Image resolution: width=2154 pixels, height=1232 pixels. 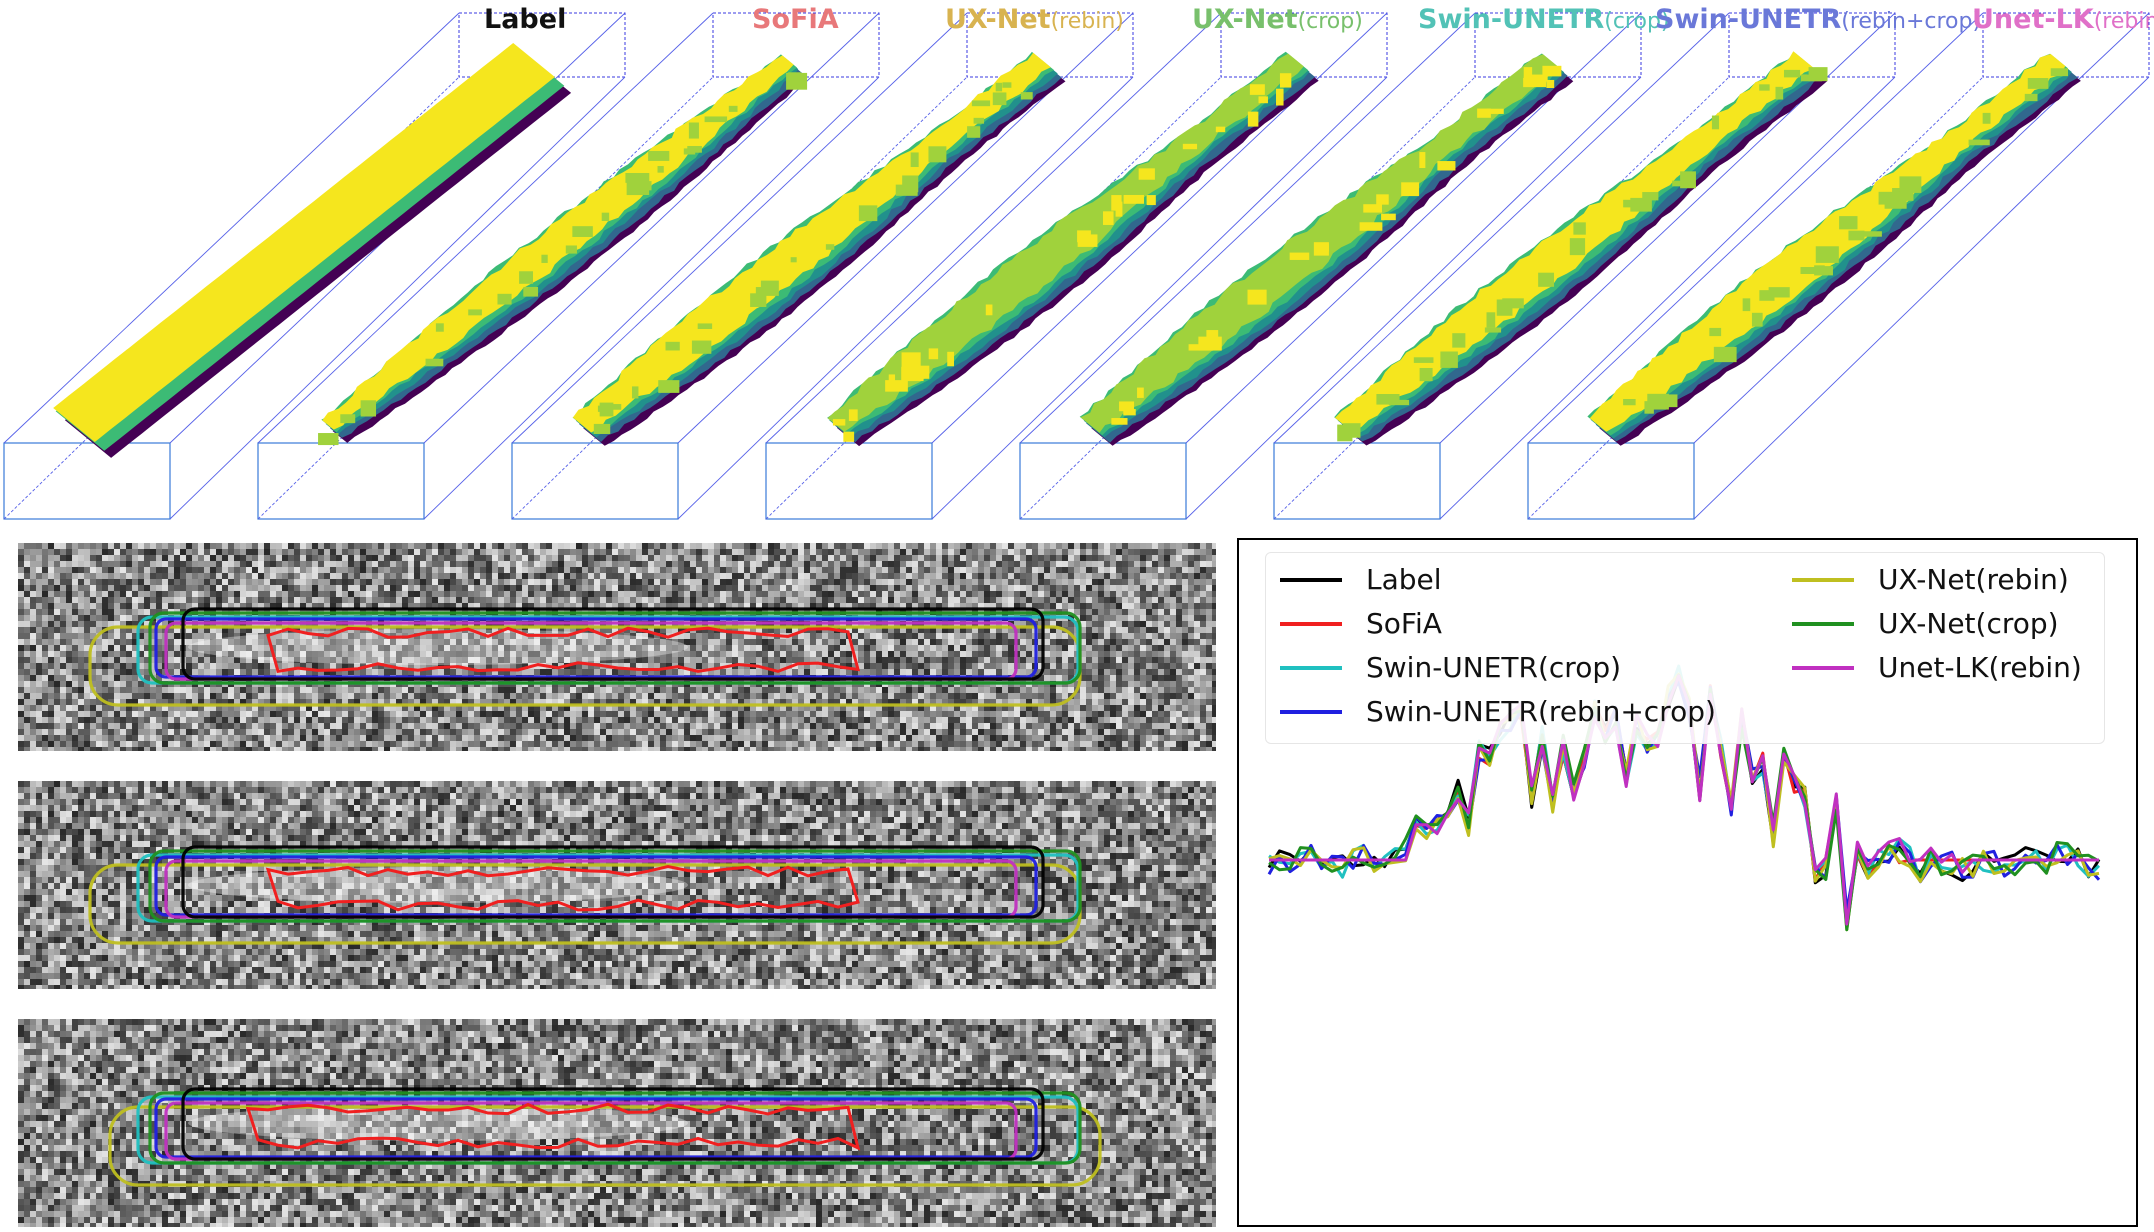 I want to click on render-title-swin-crop: Swin-UNETR(crop), so click(x=1544, y=19).